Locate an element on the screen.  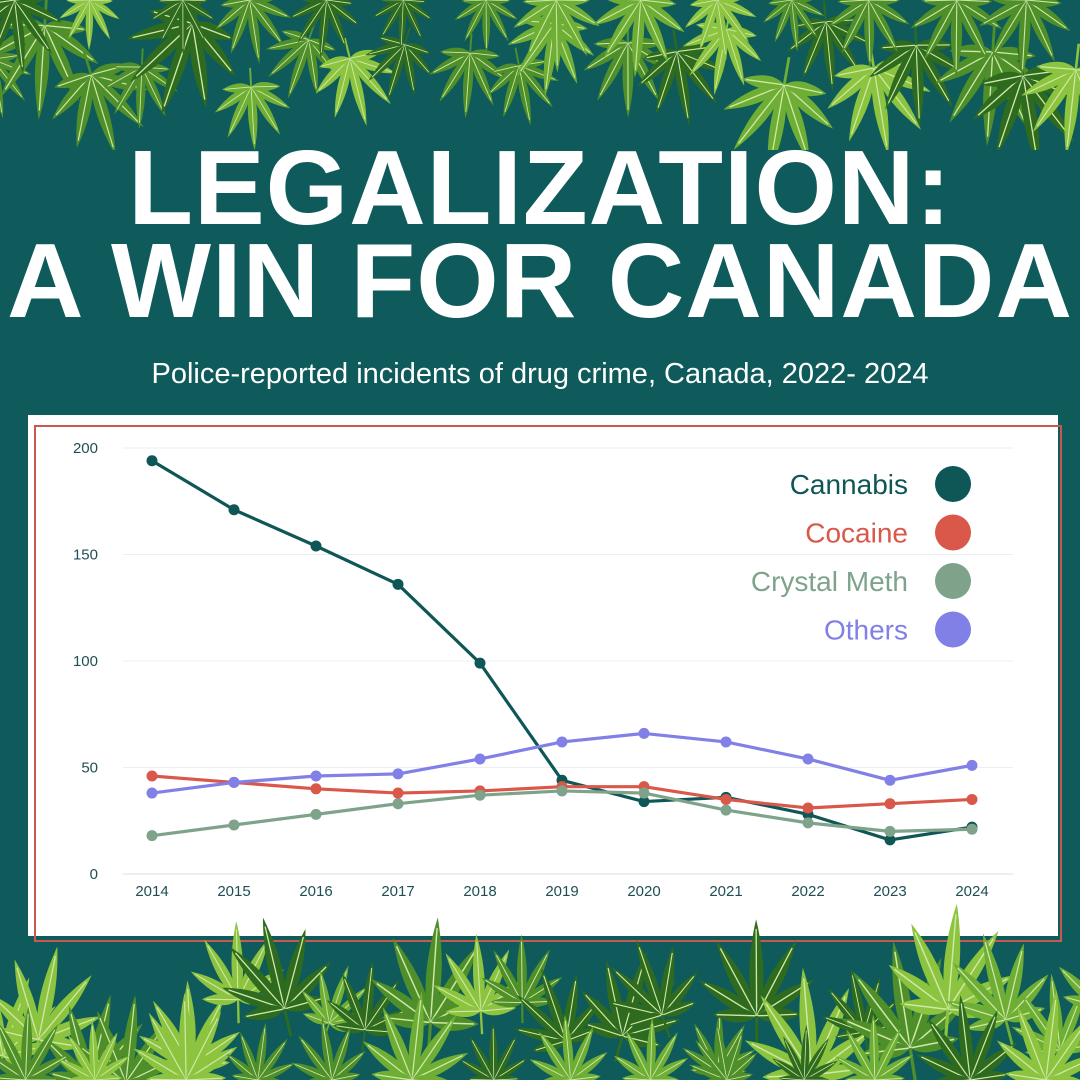
y-tick-label: 100 is located at coordinates (85, 661).